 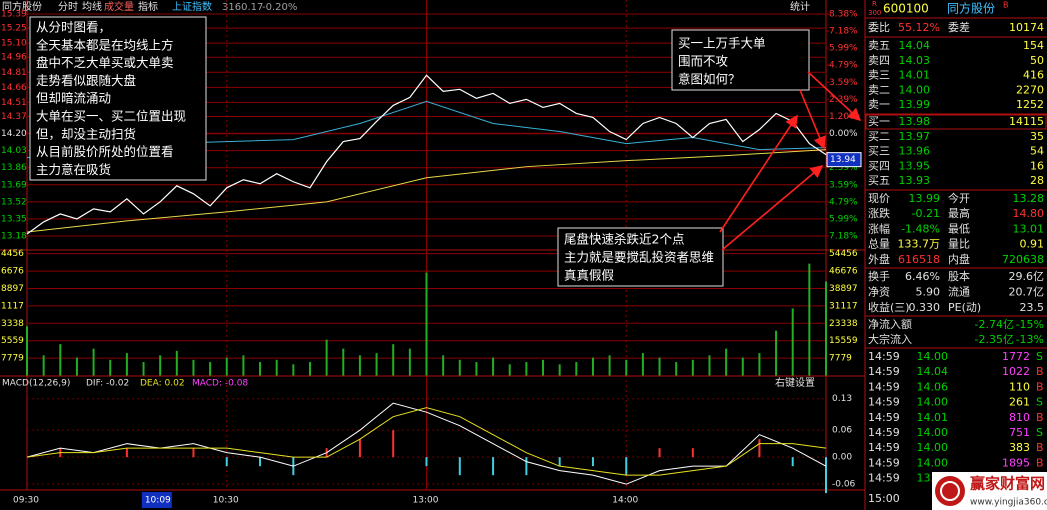 I want to click on annotation-text: 但却暗流涌动, so click(x=73, y=98).